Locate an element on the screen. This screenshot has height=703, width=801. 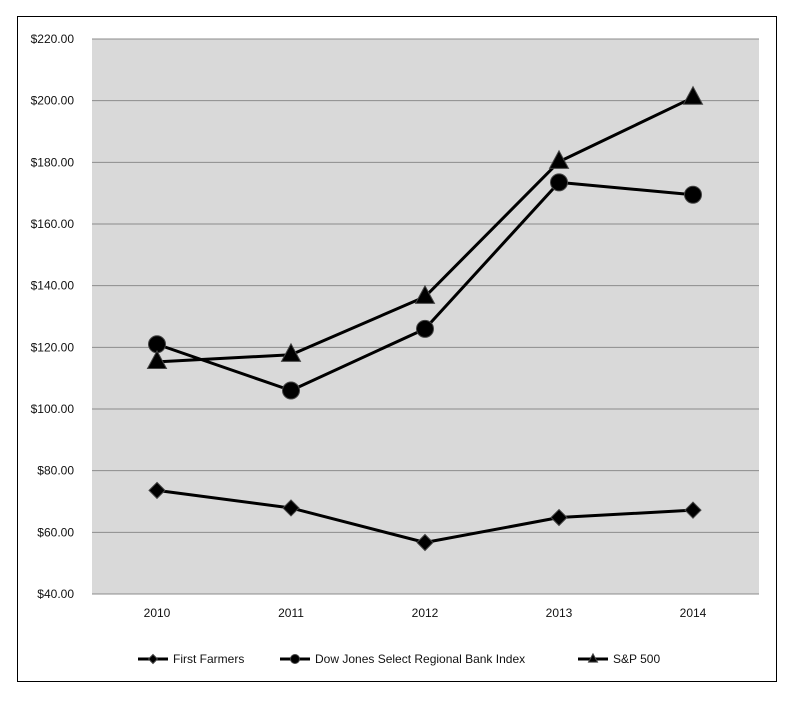
x-tick-label: 2012 is located at coordinates (425, 613).